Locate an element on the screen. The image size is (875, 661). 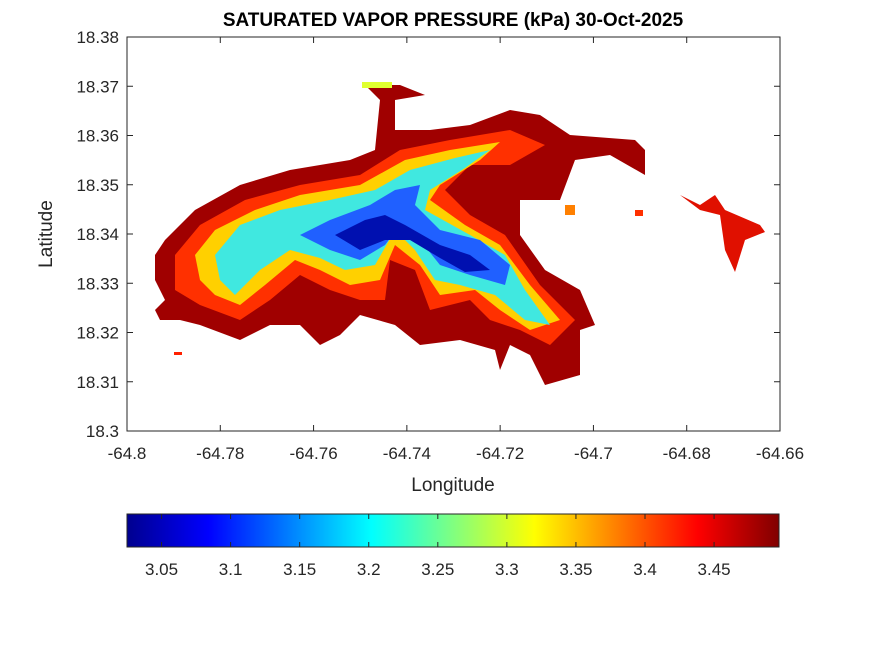
x-tick-label: -64.74 is located at coordinates (407, 453).